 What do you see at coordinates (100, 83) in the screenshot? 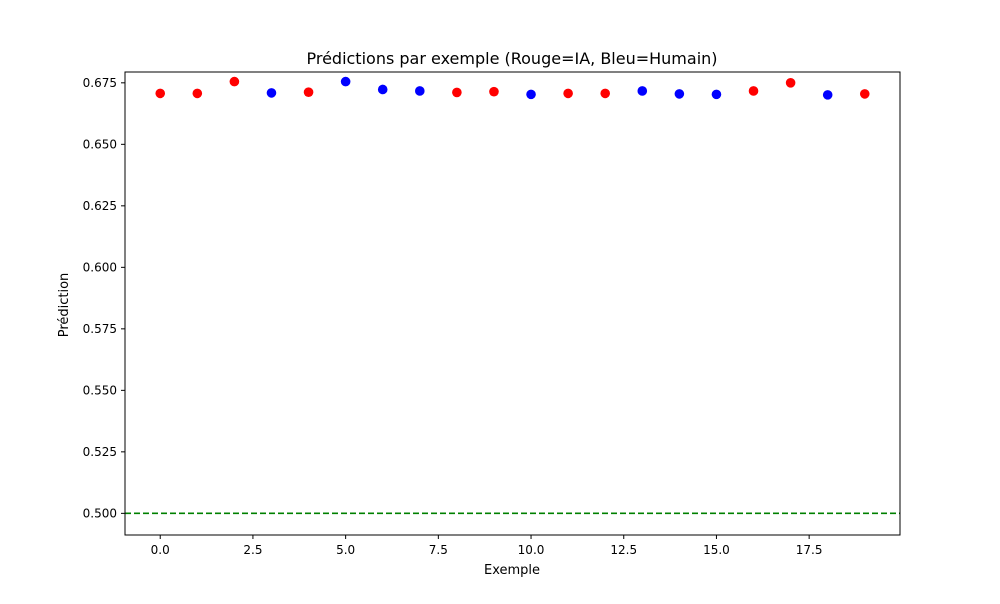
I see `y-tick-label: 0.675` at bounding box center [100, 83].